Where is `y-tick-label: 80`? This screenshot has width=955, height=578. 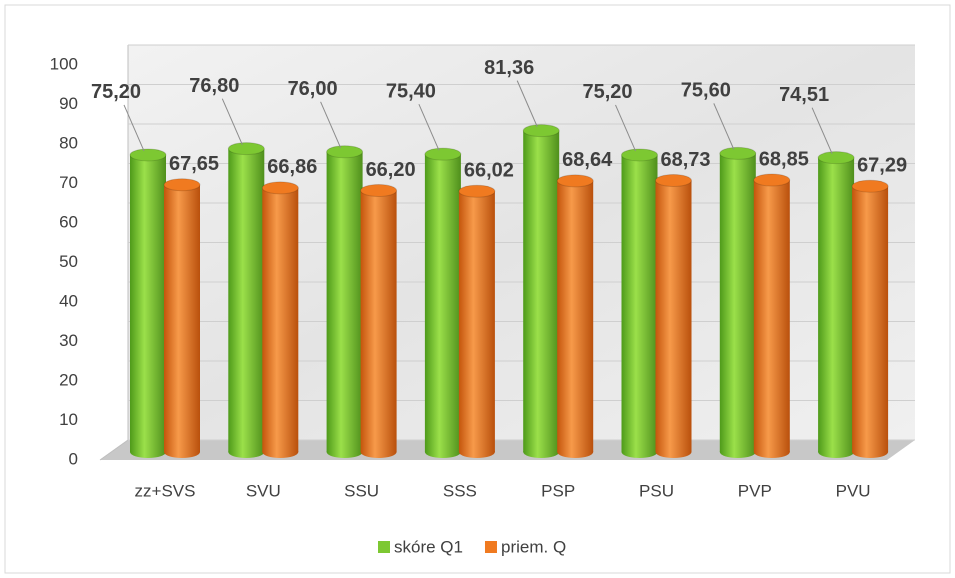 y-tick-label: 80 is located at coordinates (68, 142).